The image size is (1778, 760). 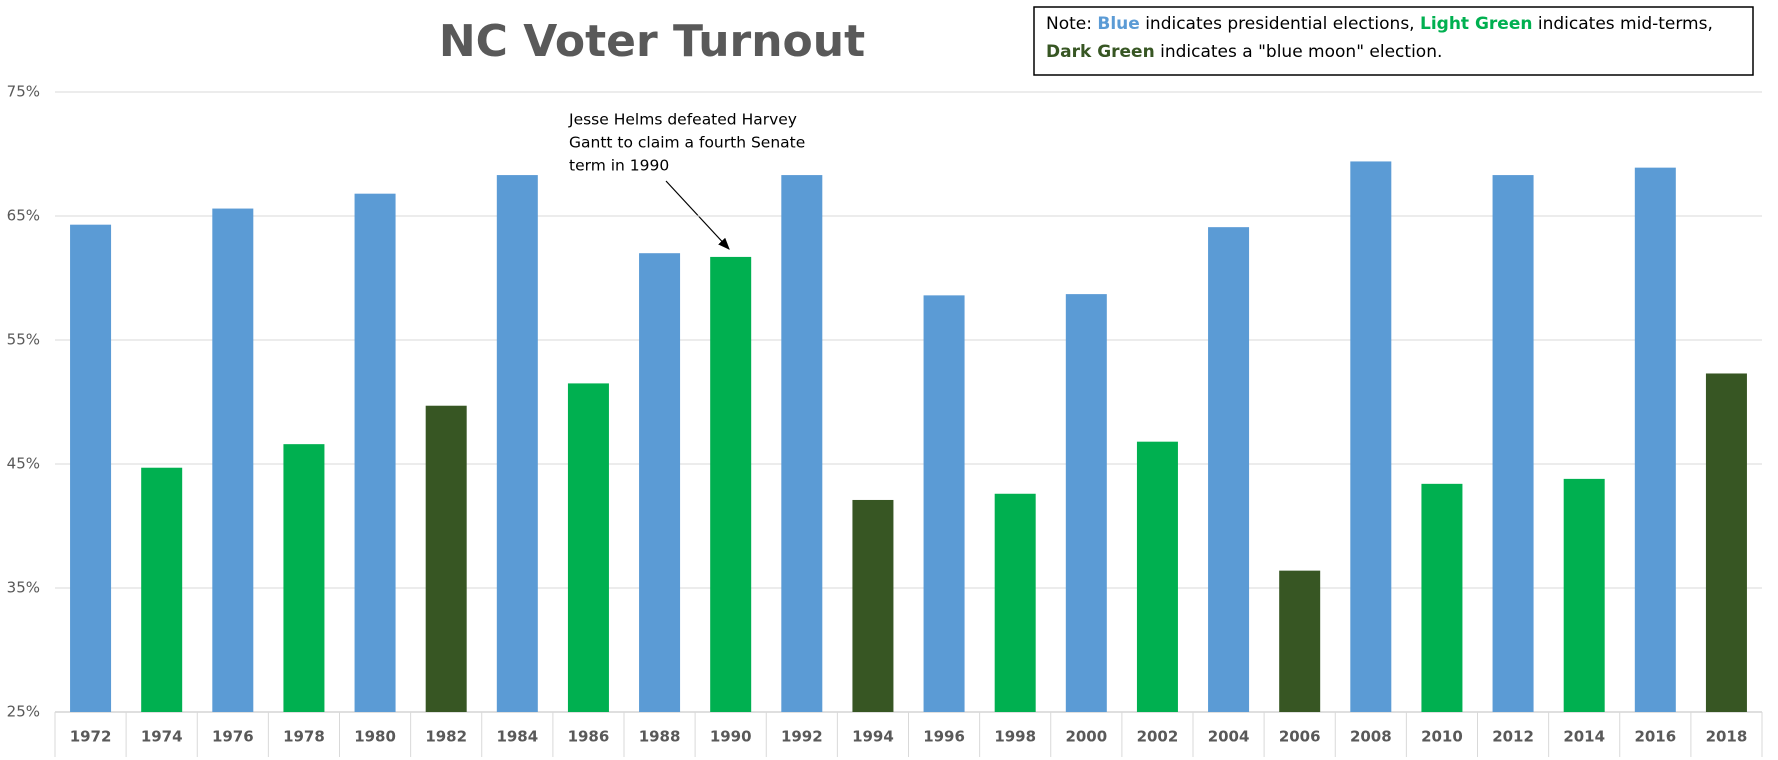 What do you see at coordinates (23, 92) in the screenshot?
I see `y-tick-label: 75%` at bounding box center [23, 92].